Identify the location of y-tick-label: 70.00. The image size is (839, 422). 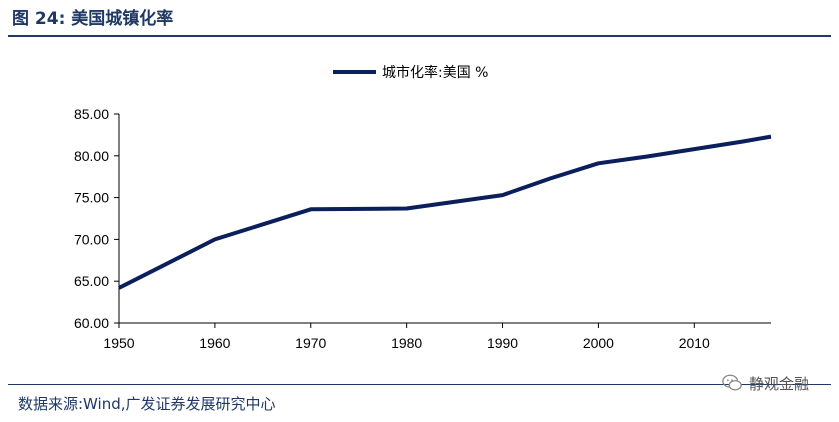
(91, 239).